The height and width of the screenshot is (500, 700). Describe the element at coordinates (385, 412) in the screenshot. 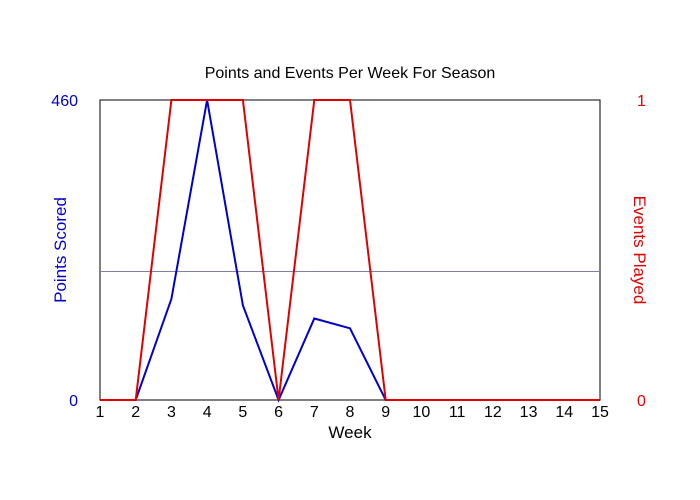

I see `x-tick-label: 9` at that location.